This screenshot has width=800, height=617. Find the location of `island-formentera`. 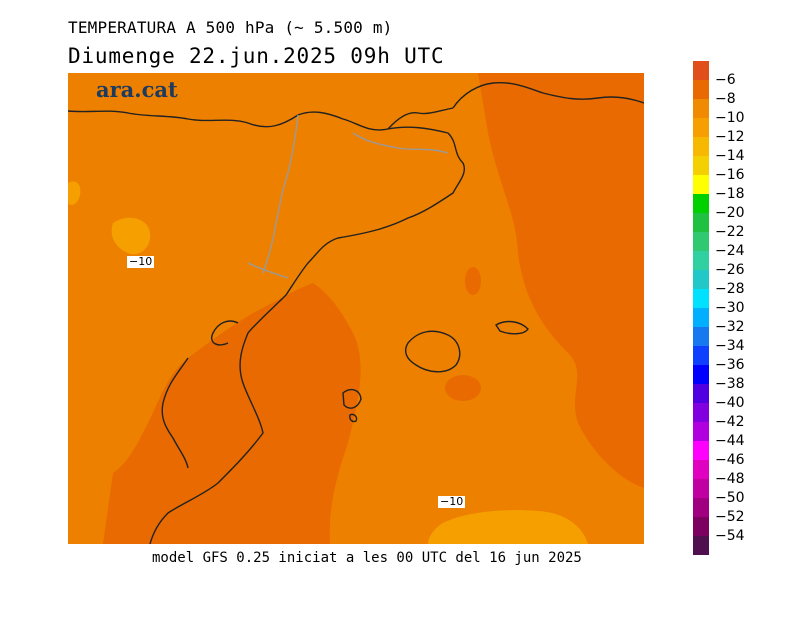

island-formentera is located at coordinates (353, 418).